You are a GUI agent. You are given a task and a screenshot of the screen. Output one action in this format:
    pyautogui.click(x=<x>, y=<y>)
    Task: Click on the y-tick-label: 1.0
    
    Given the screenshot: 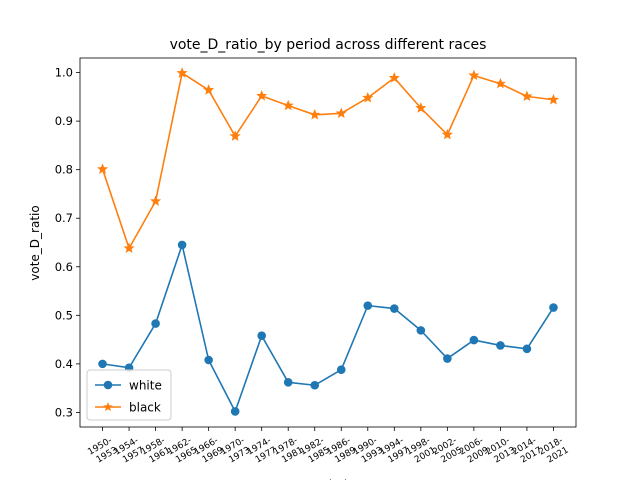 What is the action you would take?
    pyautogui.click(x=64, y=73)
    